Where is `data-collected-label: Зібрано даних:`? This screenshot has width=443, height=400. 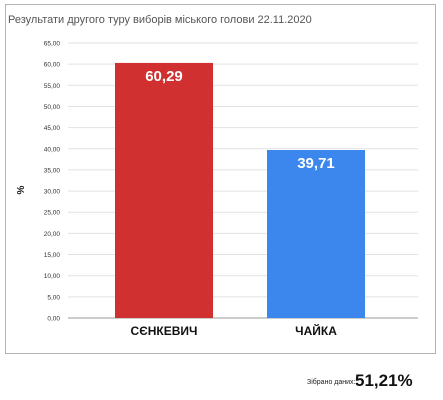 data-collected-label: Зібрано даних: is located at coordinates (331, 382).